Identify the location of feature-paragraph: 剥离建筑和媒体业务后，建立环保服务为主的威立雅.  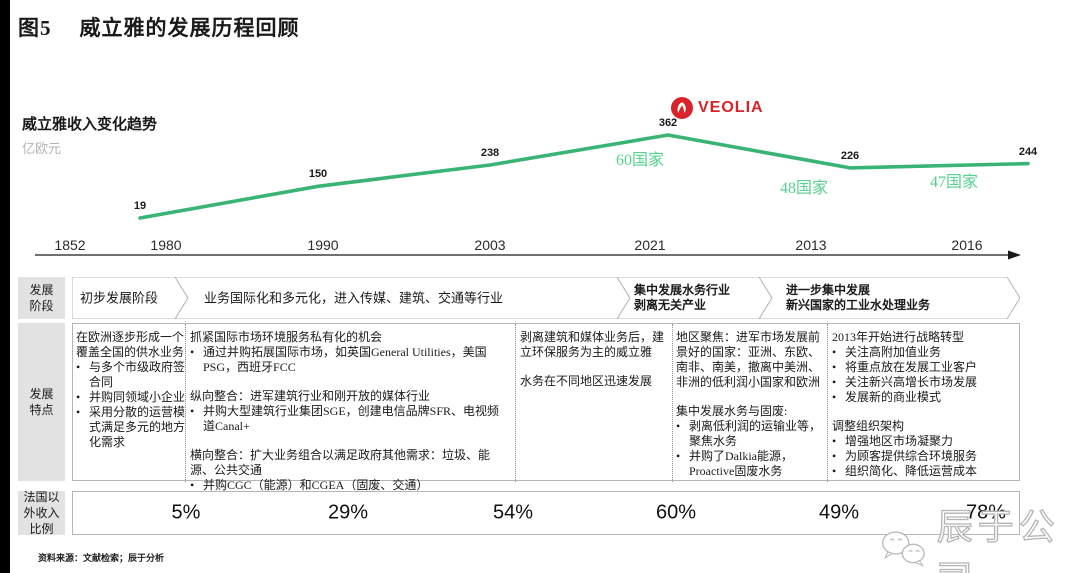
(592, 344).